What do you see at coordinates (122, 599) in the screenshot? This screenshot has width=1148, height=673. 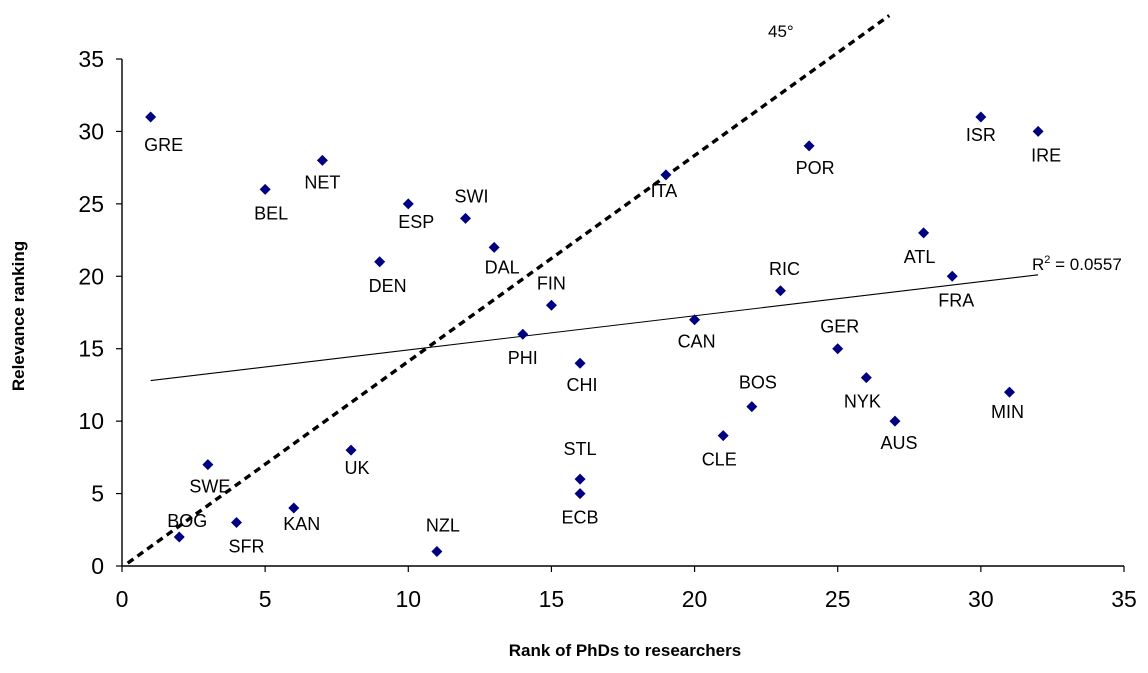 I see `x-tick-label: 0` at bounding box center [122, 599].